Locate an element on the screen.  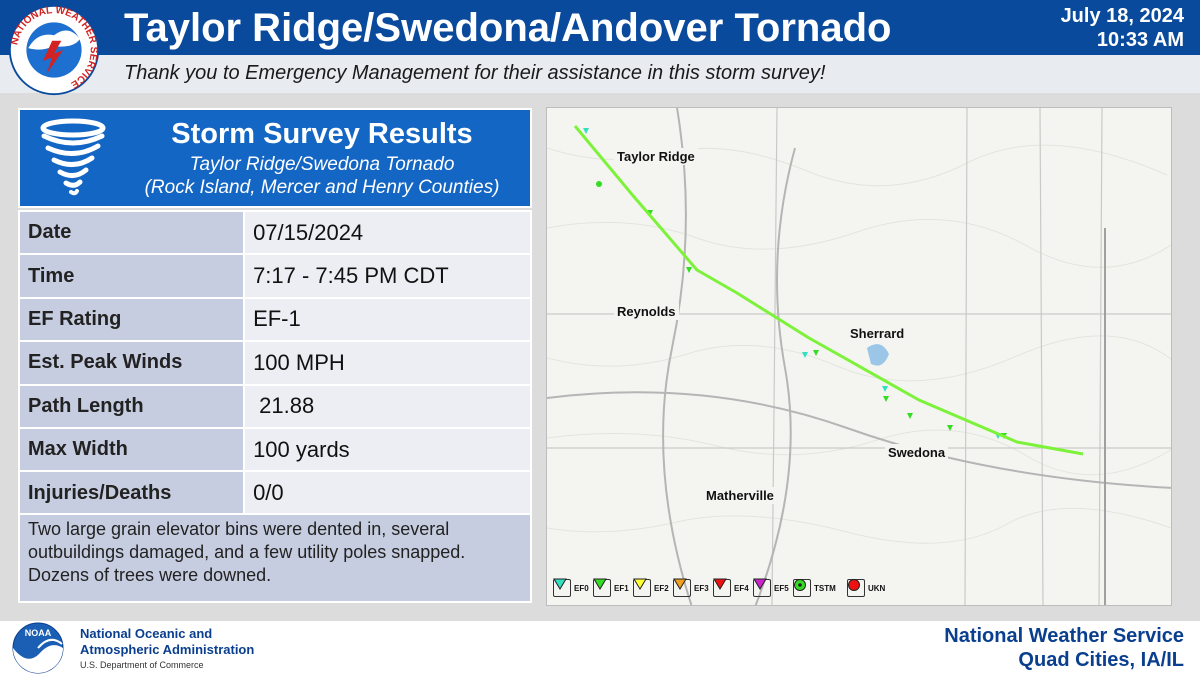
table-row: Time 7:17 - 7:45 PM CDT is located at coordinates (274, 276).